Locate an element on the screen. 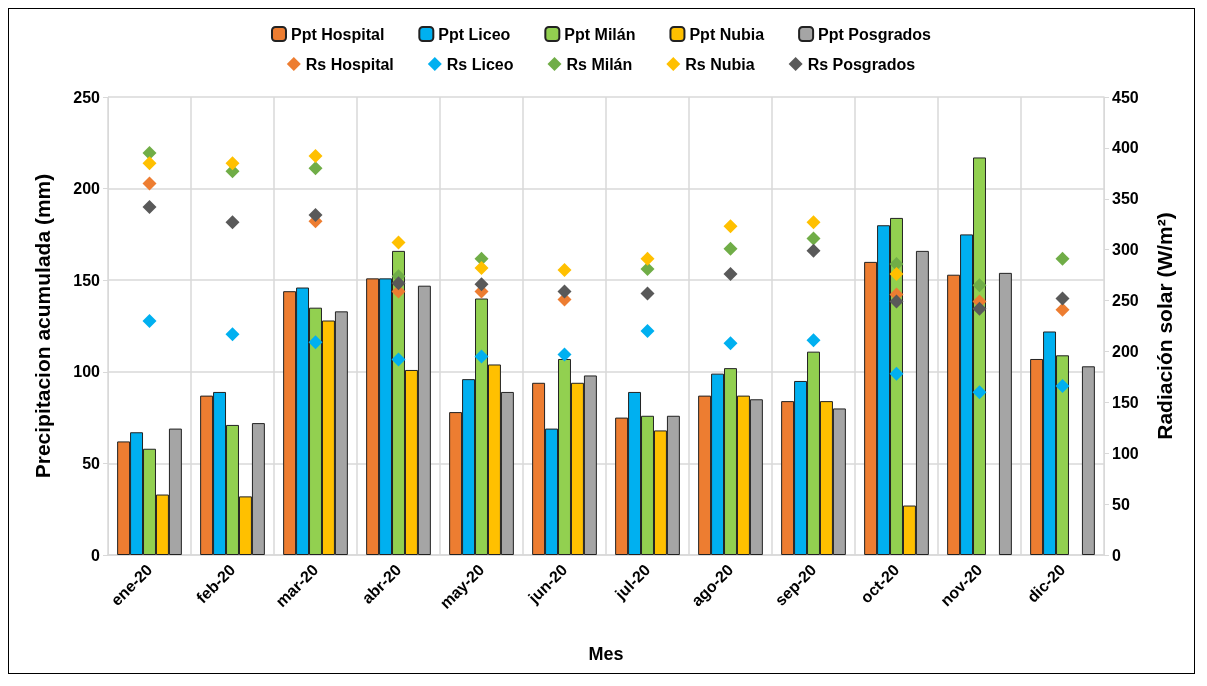 The height and width of the screenshot is (686, 1207). y2-tick-label: 50 is located at coordinates (1121, 504).